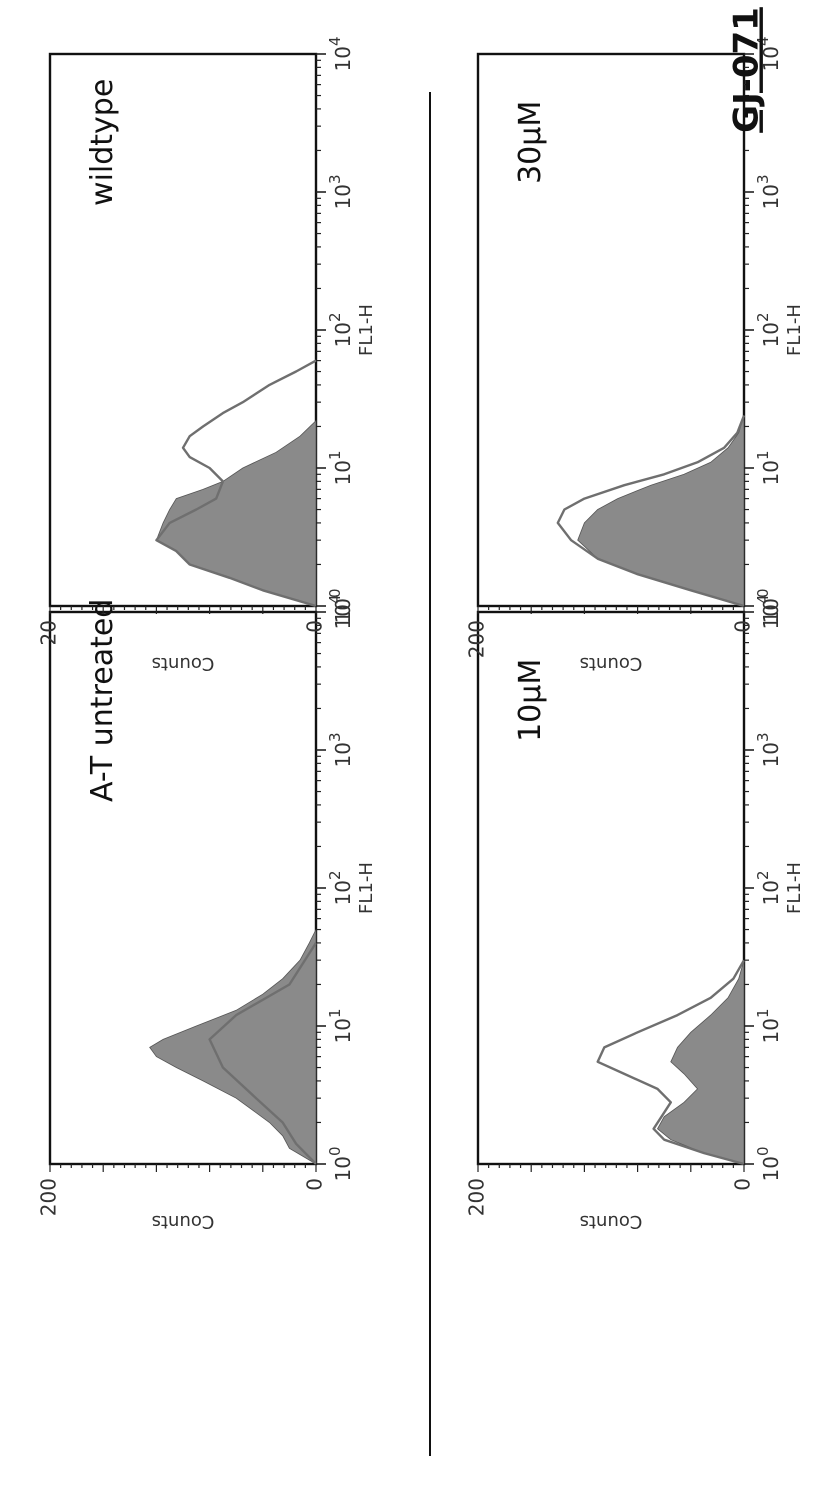 This screenshot has height=1485, width=820. What do you see at coordinates (102, 142) in the screenshot?
I see `panel-title: wildtype` at bounding box center [102, 142].